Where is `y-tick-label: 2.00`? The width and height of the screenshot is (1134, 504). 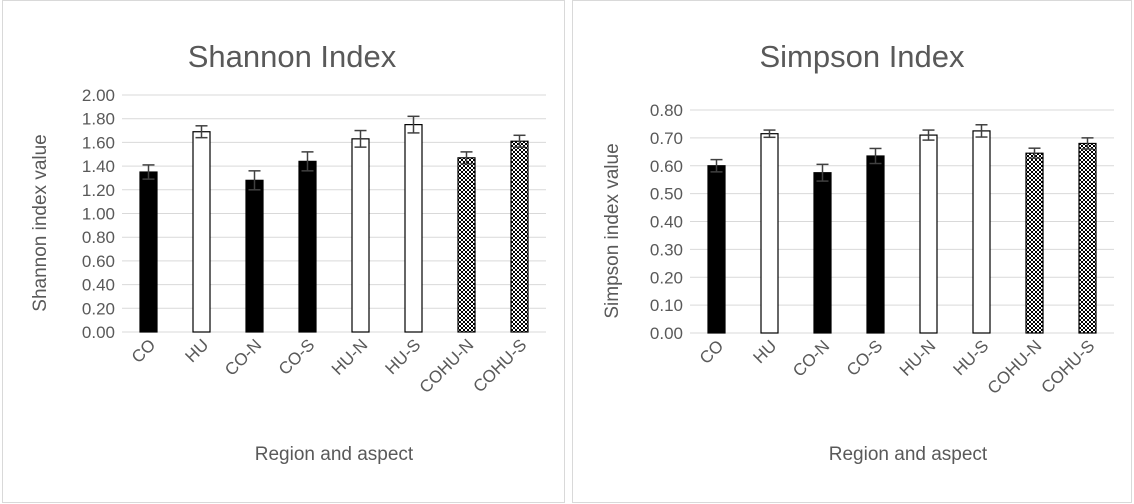
y-tick-label: 2.00 is located at coordinates (98, 95).